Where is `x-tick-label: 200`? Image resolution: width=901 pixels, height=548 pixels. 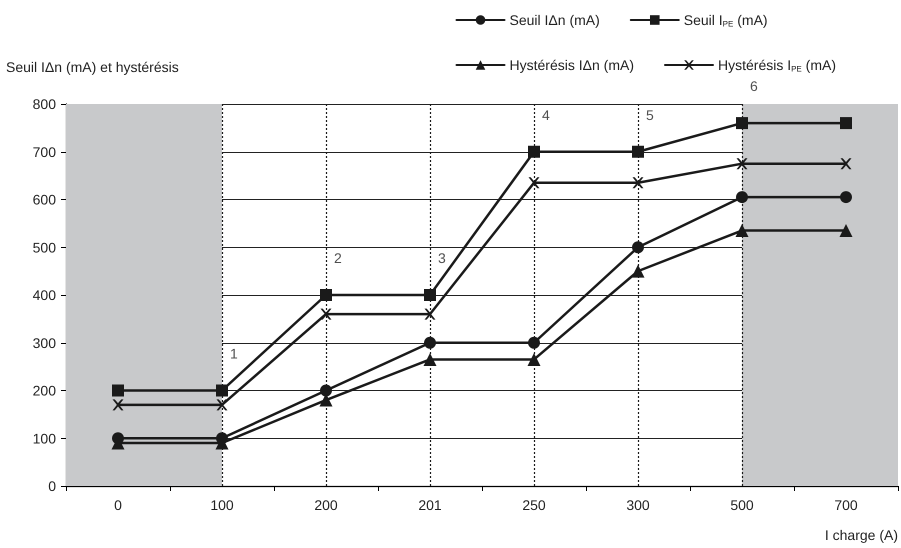
x-tick-label: 200 is located at coordinates (326, 505).